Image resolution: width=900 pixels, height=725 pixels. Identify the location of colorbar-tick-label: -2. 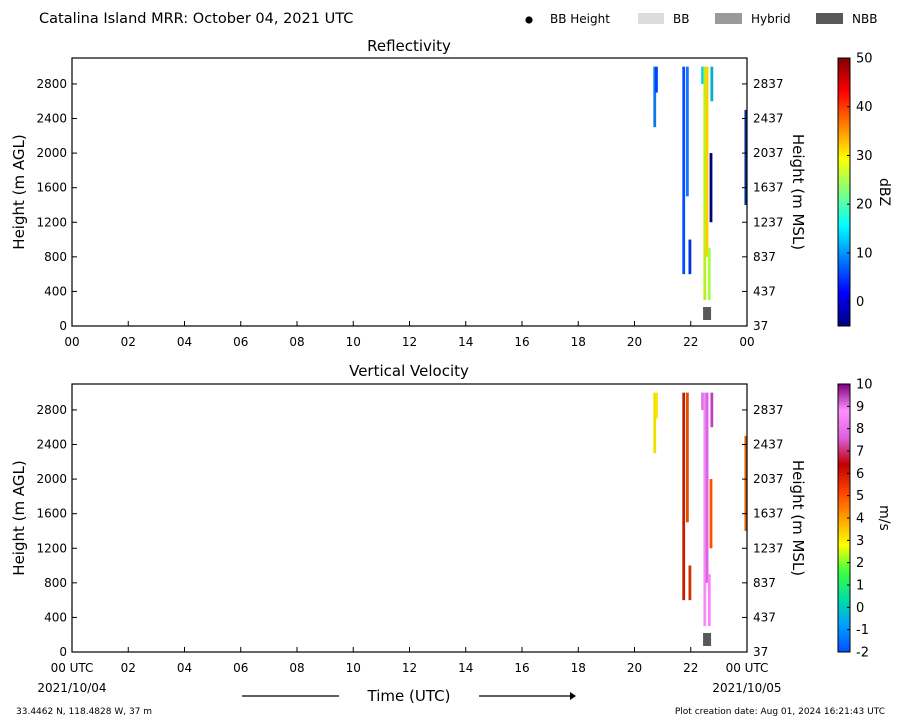
(862, 653).